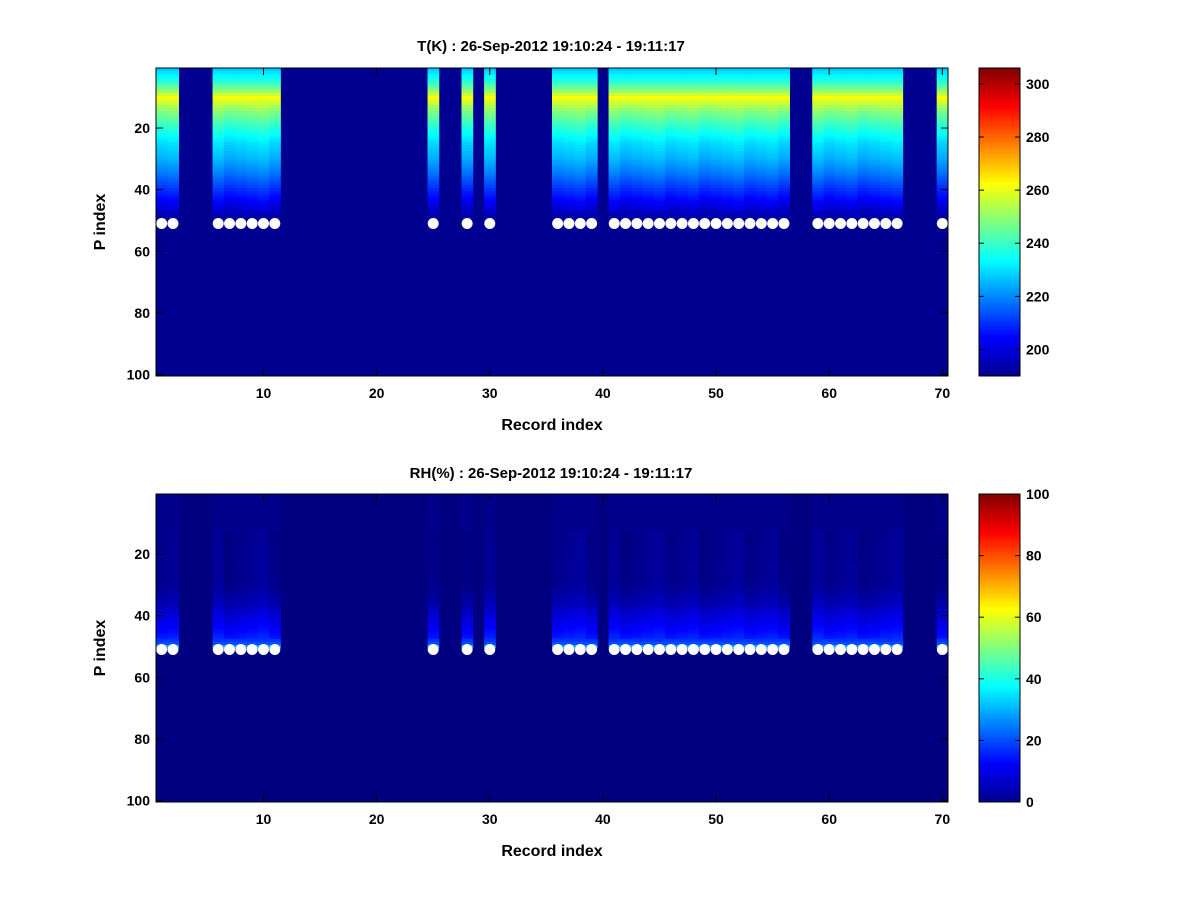 The width and height of the screenshot is (1200, 900). I want to click on heatmap-column, so click(886, 147).